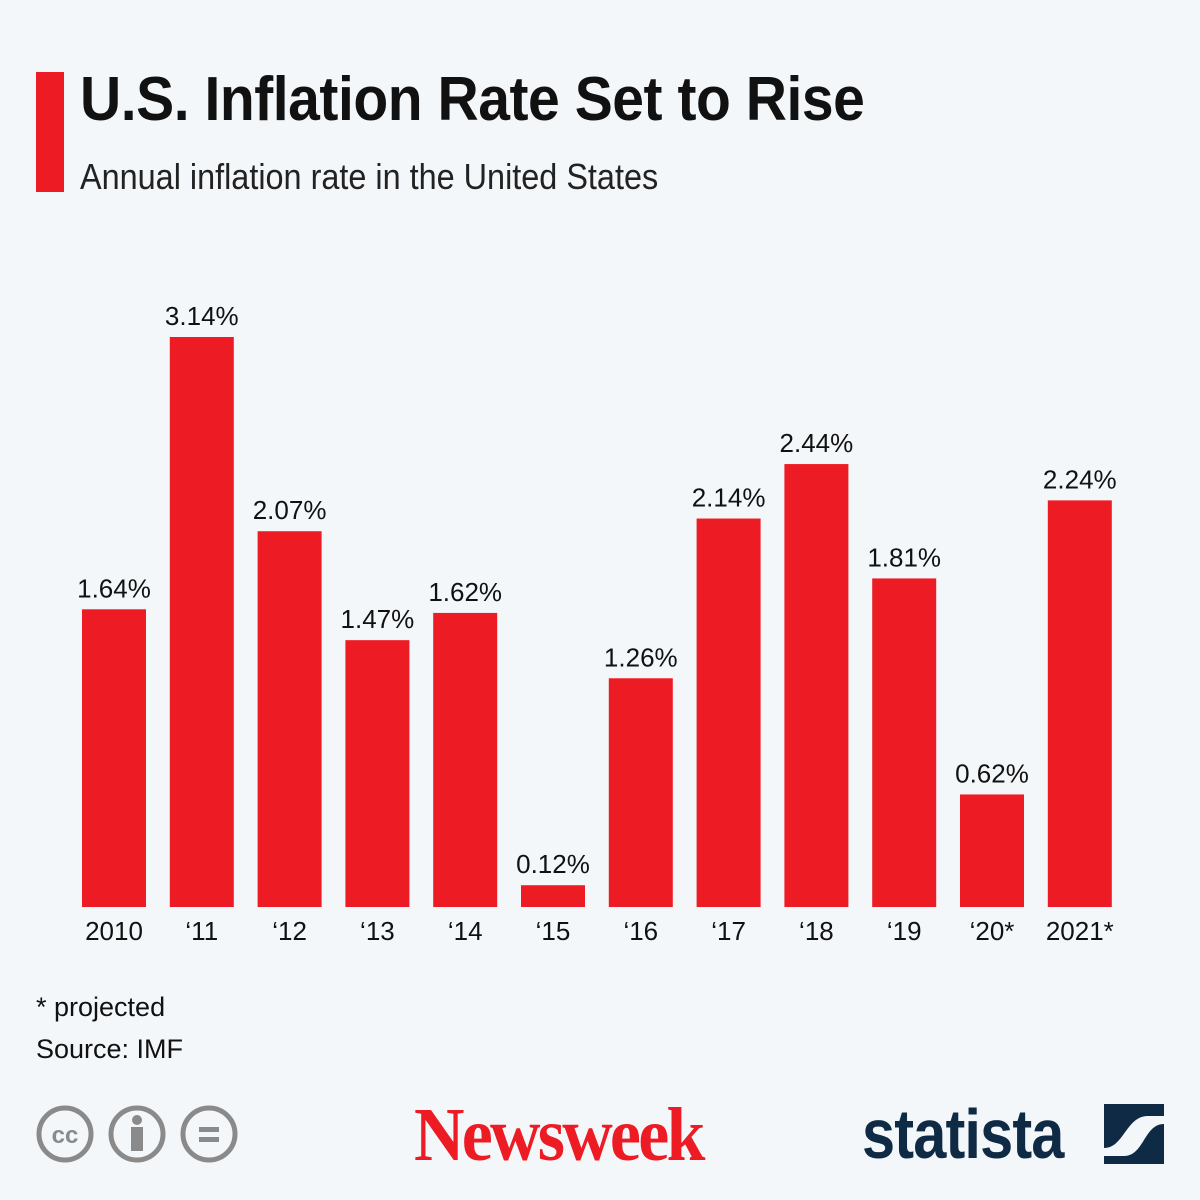 This screenshot has height=1200, width=1200. I want to click on x-tick-label: 2021*, so click(1080, 931).